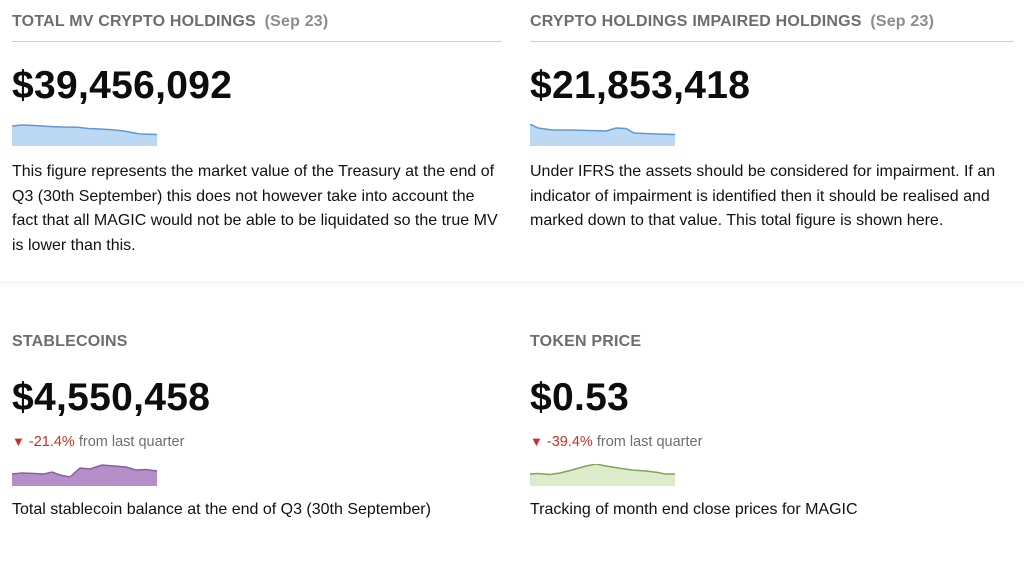 This screenshot has height=576, width=1024. Describe the element at coordinates (122, 85) in the screenshot. I see `kpi-value: $39,456,092` at that location.